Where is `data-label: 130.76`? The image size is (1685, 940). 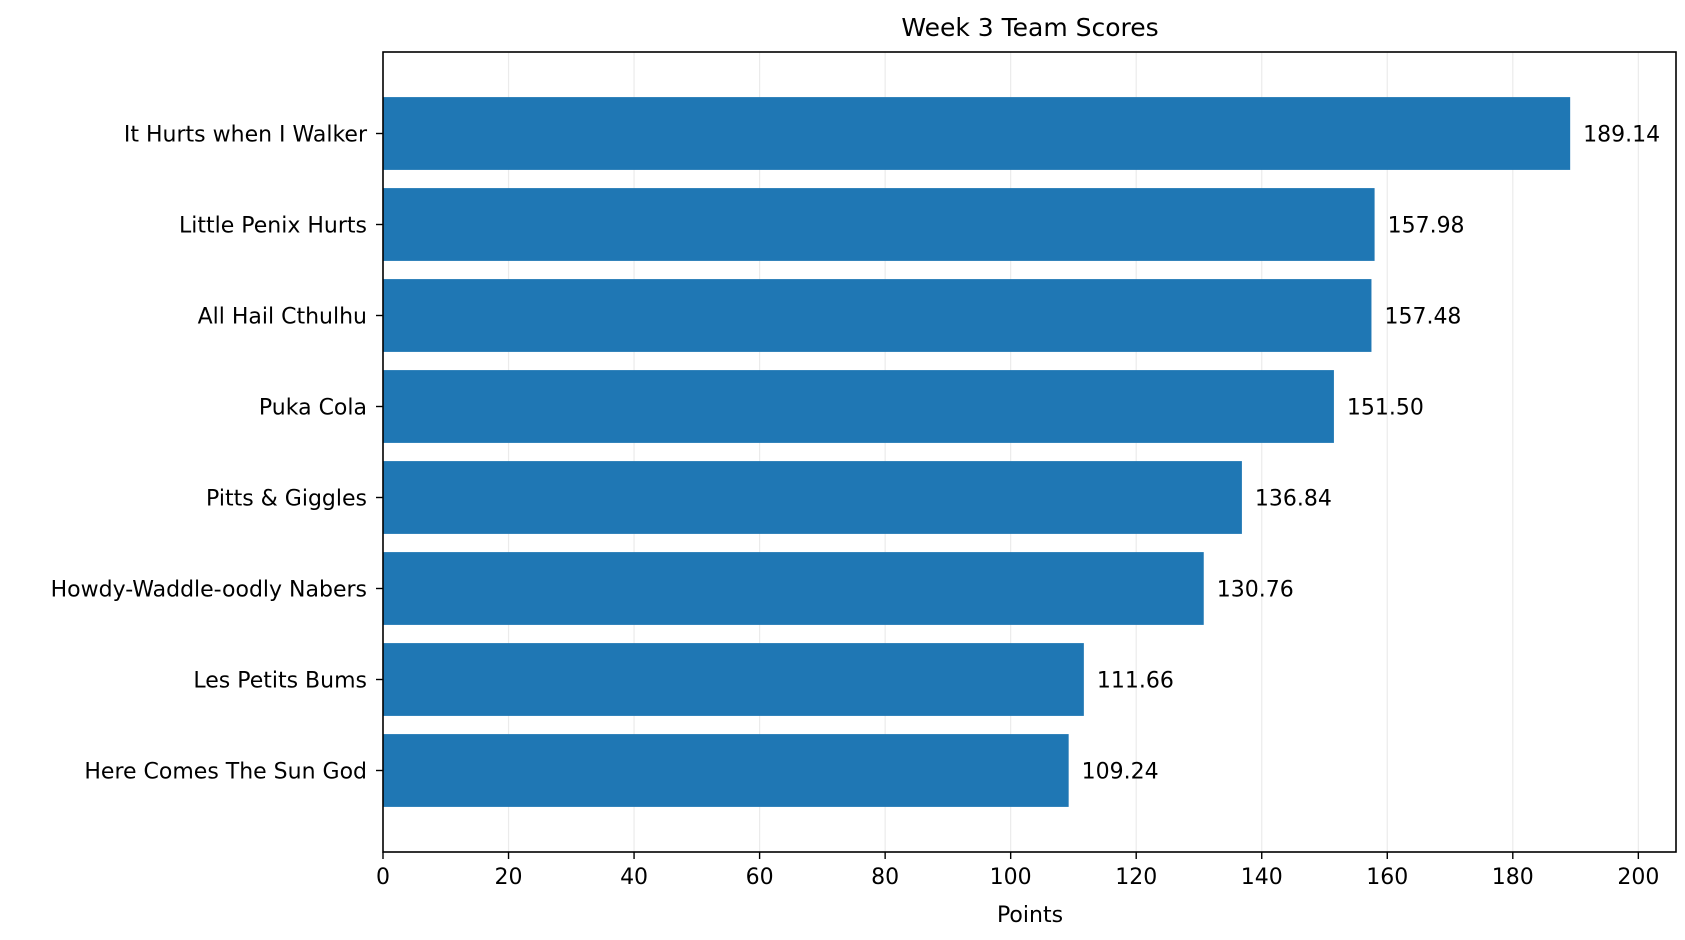 data-label: 130.76 is located at coordinates (1255, 590).